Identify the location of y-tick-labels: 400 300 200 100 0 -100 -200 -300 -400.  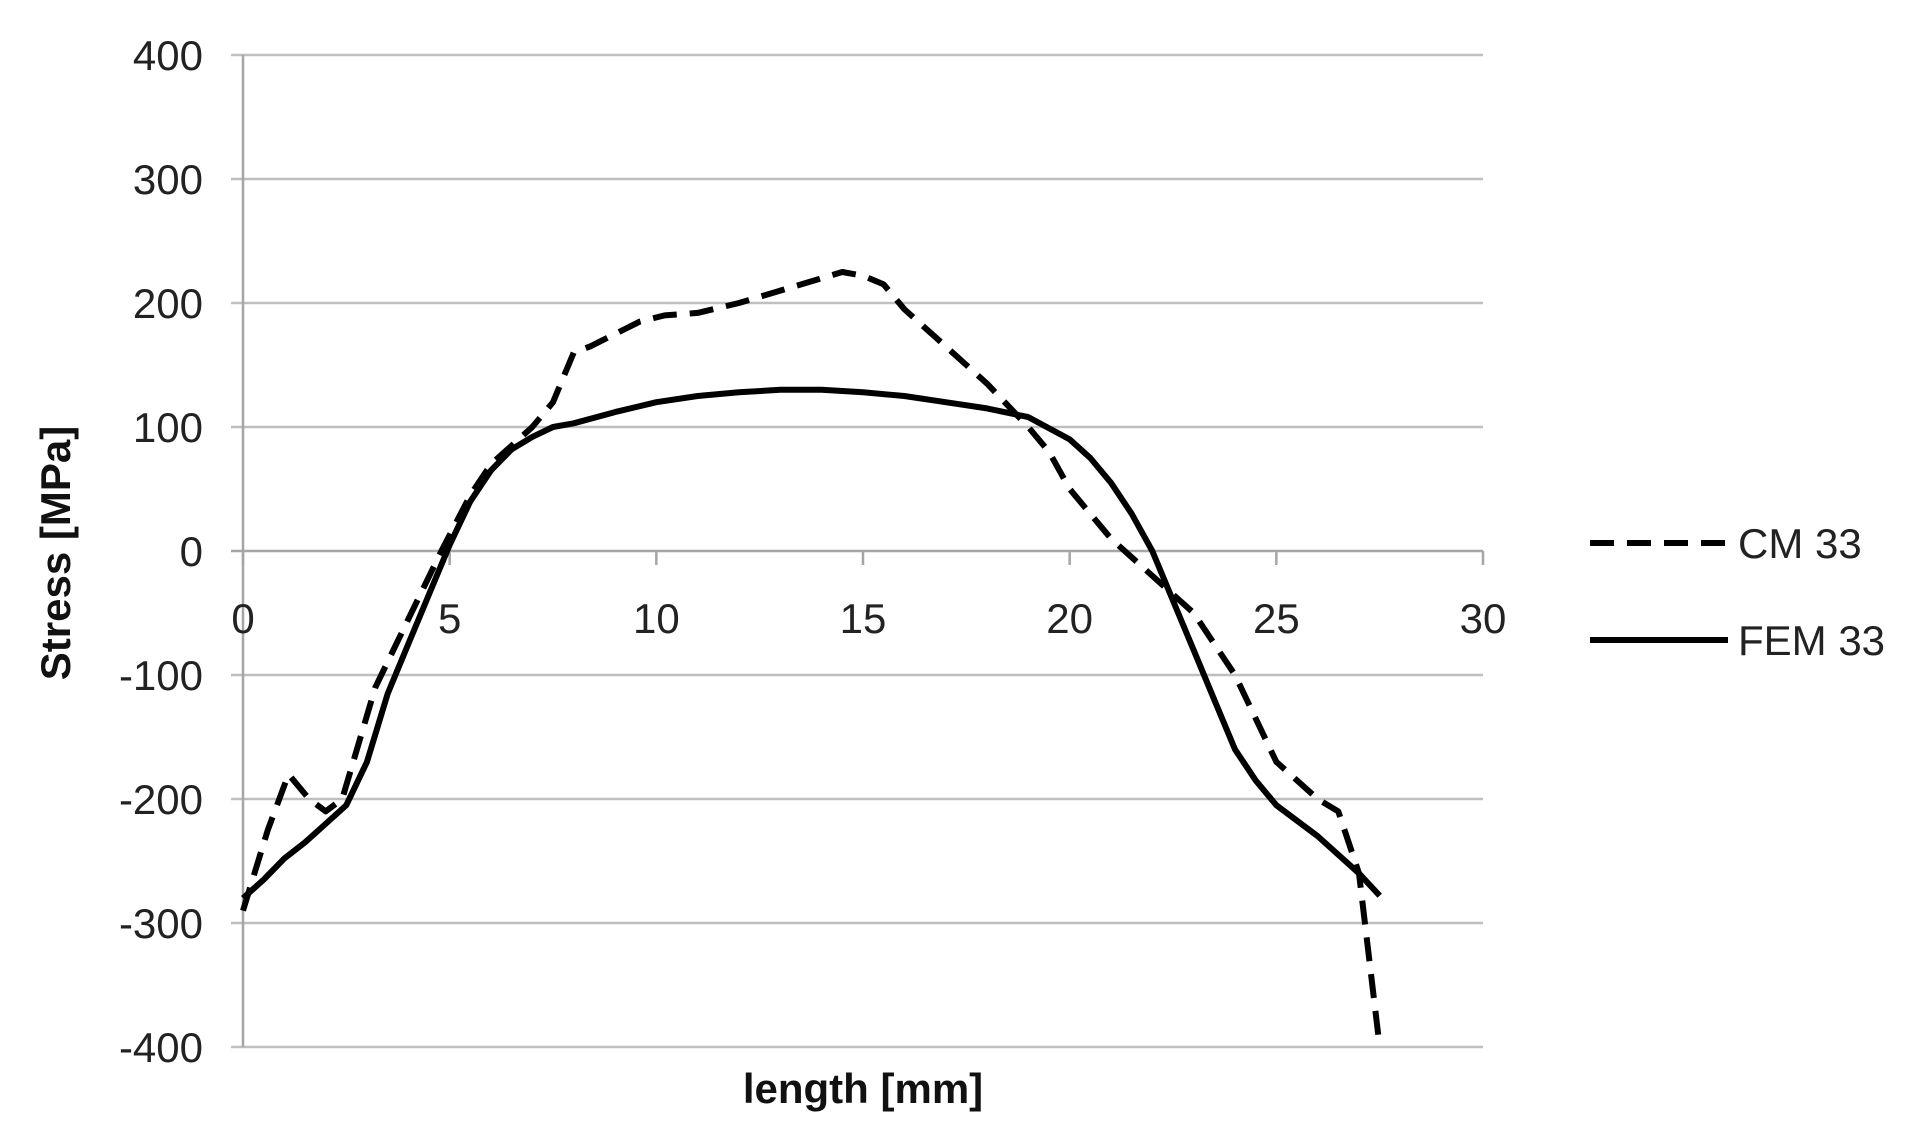
(161, 551).